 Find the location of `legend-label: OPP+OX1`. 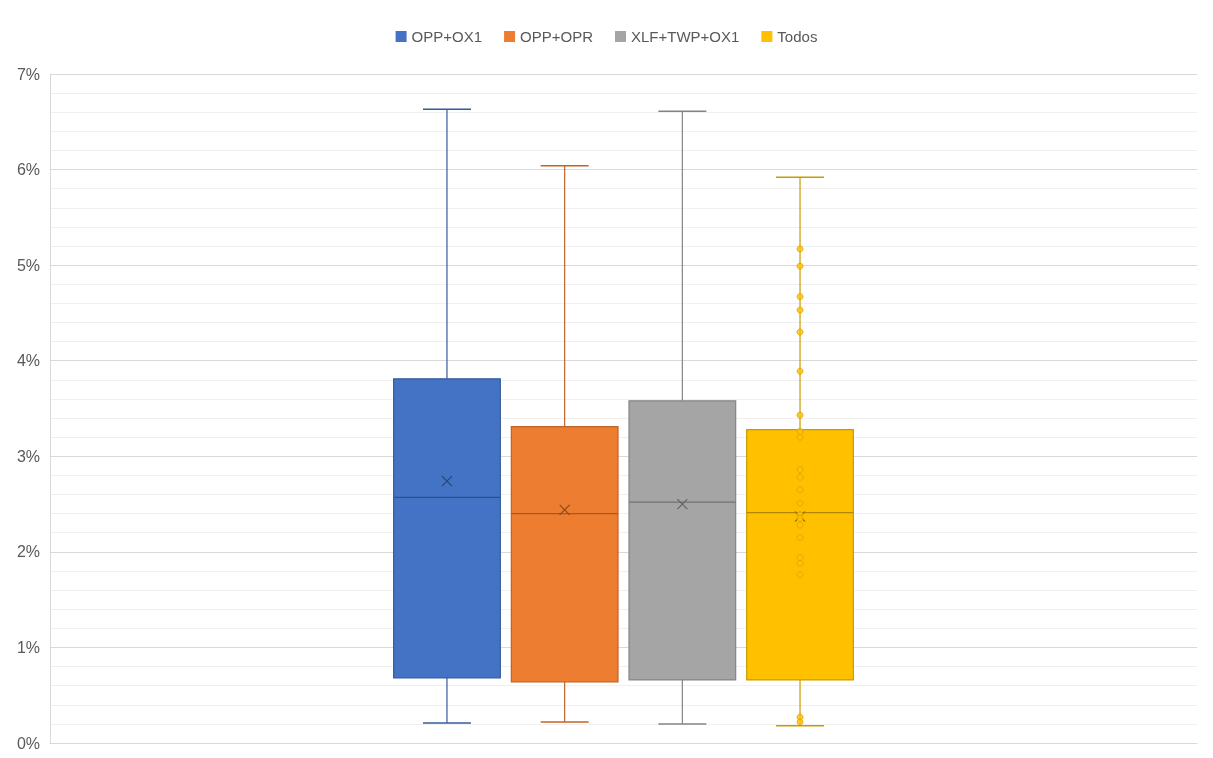

legend-label: OPP+OX1 is located at coordinates (447, 36).